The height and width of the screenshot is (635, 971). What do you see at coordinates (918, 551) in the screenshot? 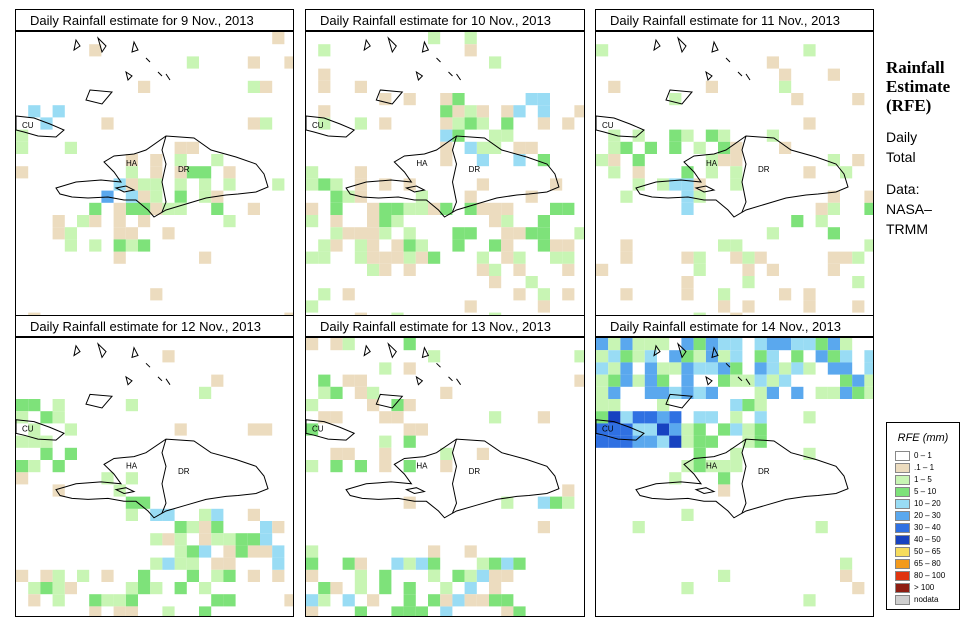
I see `legend-item: 50 – 65` at bounding box center [918, 551].